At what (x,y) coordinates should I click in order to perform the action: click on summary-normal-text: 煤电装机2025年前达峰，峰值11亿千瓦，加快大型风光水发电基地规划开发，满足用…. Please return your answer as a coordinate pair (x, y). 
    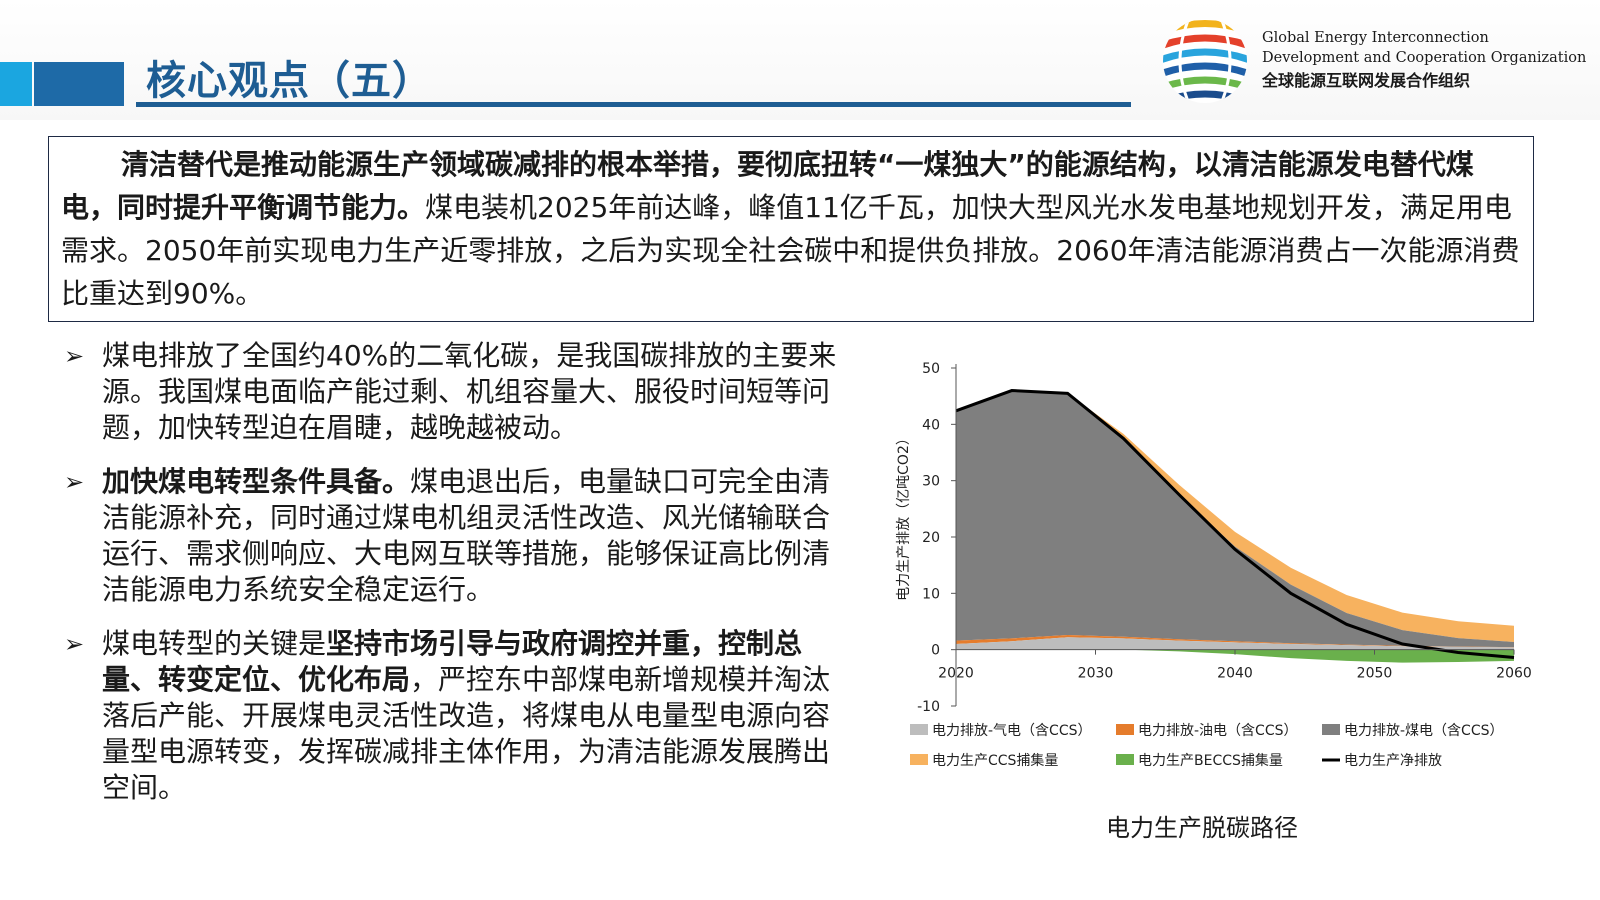
    Looking at the image, I should click on (790, 250).